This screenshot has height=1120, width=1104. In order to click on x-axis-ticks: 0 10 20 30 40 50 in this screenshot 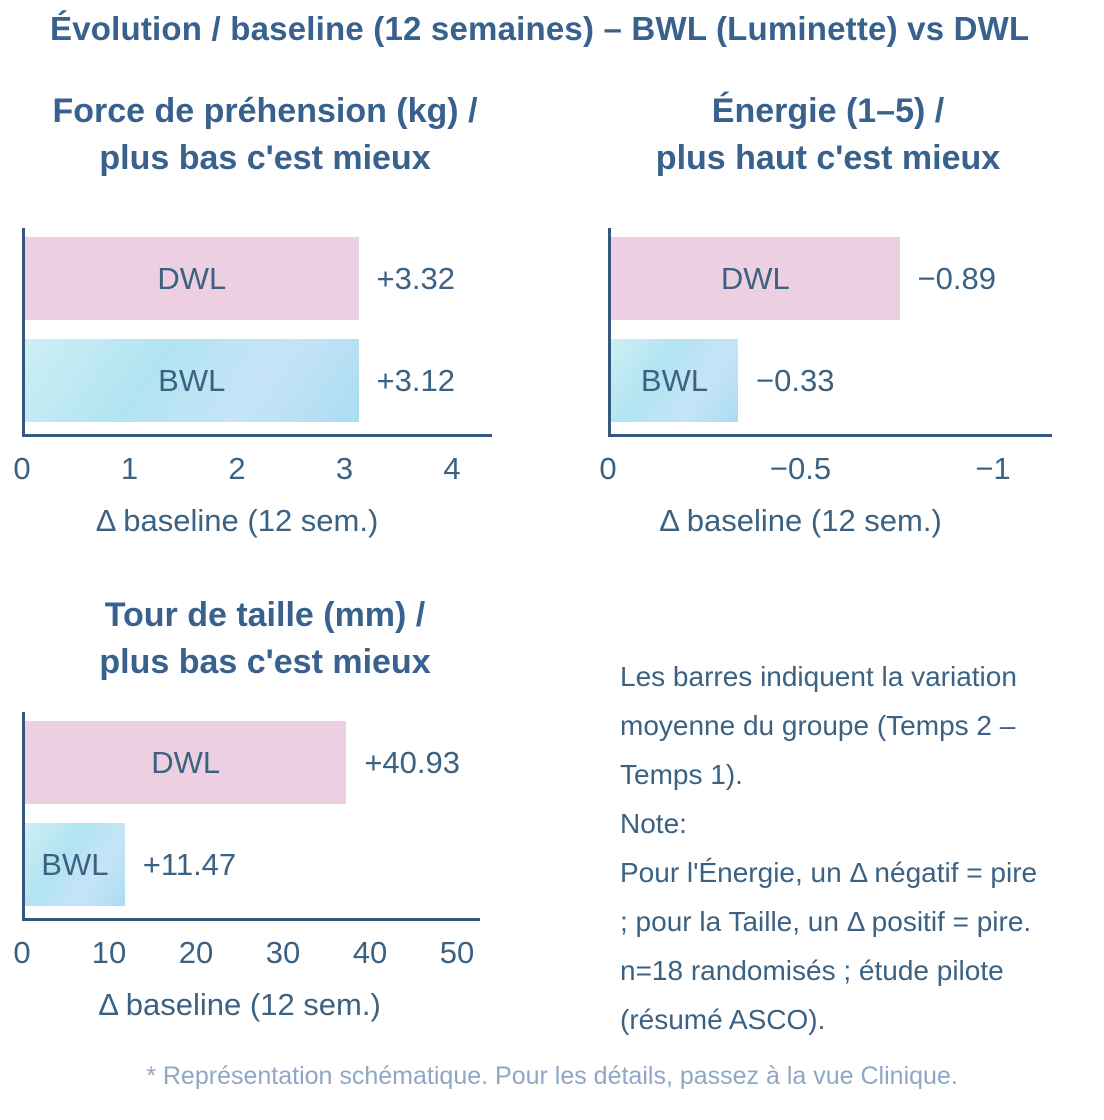, I will do `click(282, 954)`.